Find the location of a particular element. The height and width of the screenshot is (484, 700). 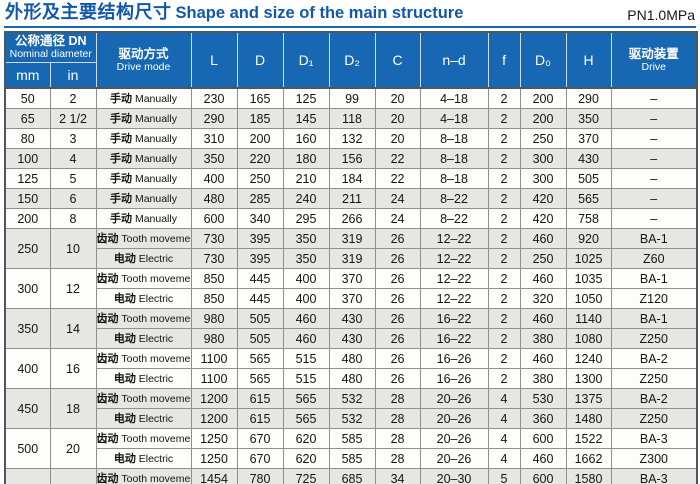

dn-mm-cell: 450 is located at coordinates (27, 408).